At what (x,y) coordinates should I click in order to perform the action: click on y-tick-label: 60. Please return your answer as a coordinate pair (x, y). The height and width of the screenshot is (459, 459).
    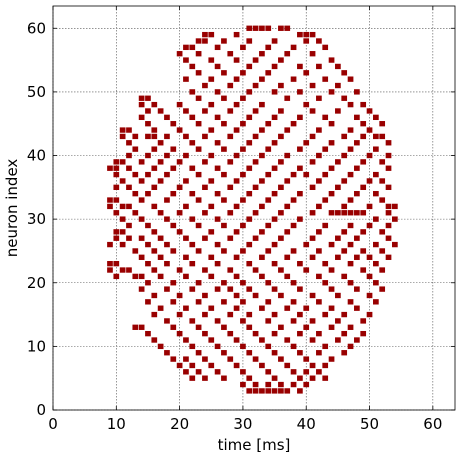
    Looking at the image, I should click on (36, 28).